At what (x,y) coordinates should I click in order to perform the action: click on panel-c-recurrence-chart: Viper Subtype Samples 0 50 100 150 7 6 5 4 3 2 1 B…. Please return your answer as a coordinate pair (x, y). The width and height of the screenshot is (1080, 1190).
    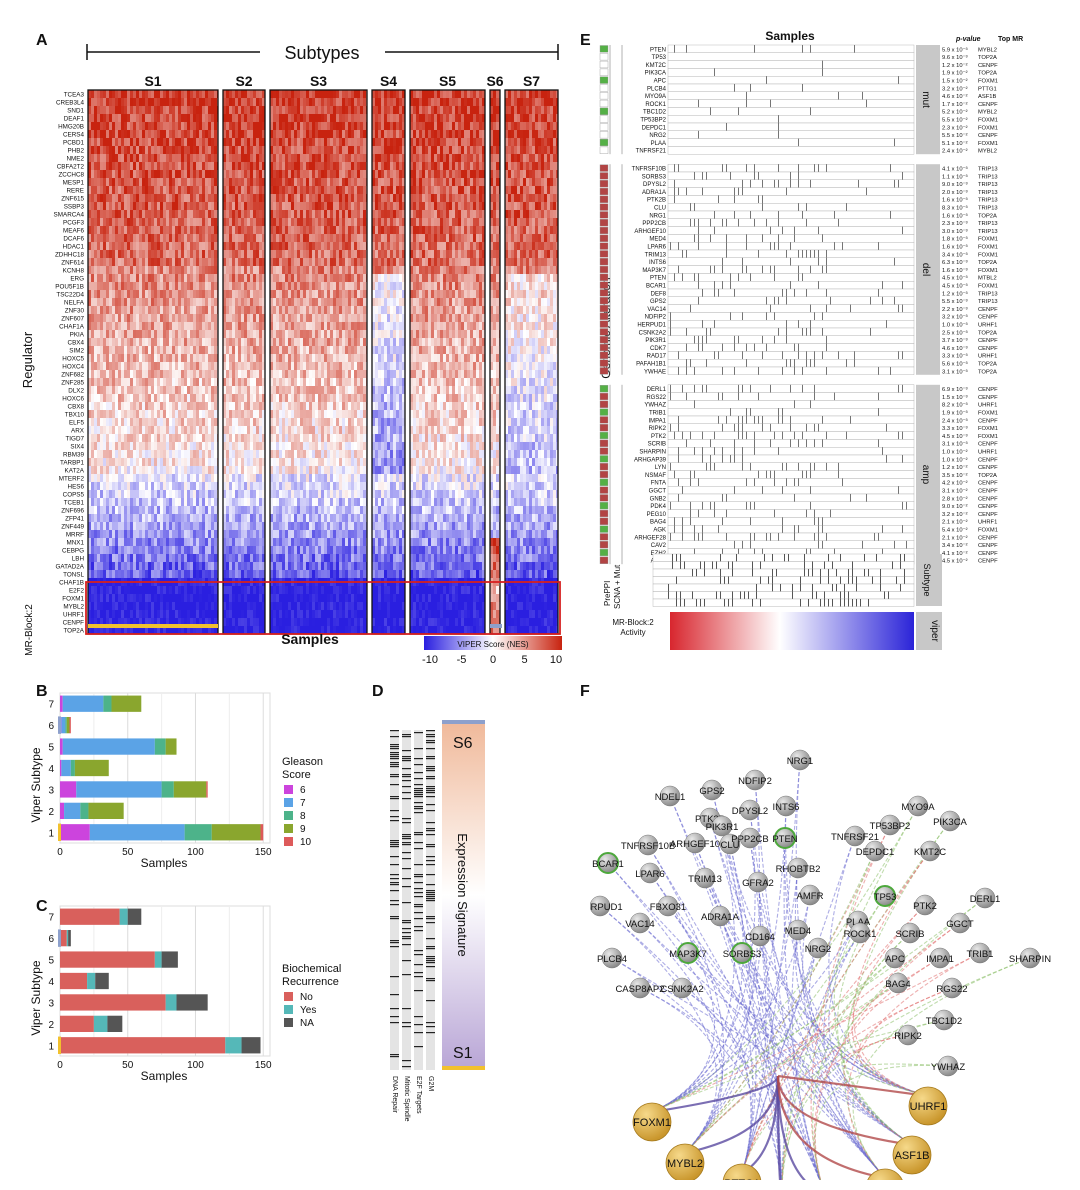
    Looking at the image, I should click on (185, 994).